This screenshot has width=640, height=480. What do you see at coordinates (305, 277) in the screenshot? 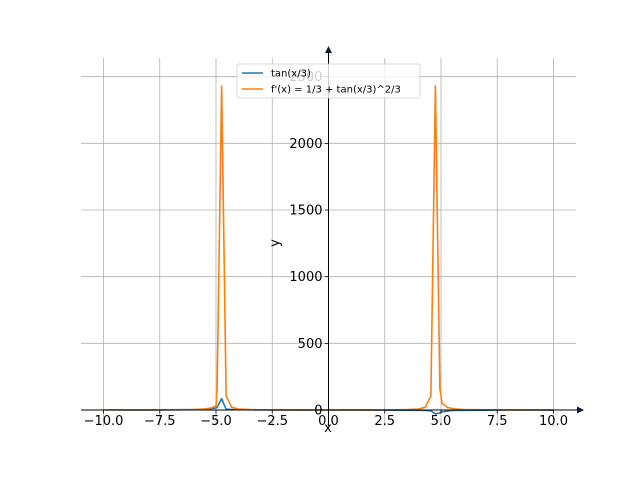
I see `y-tick-label: 1000` at bounding box center [305, 277].